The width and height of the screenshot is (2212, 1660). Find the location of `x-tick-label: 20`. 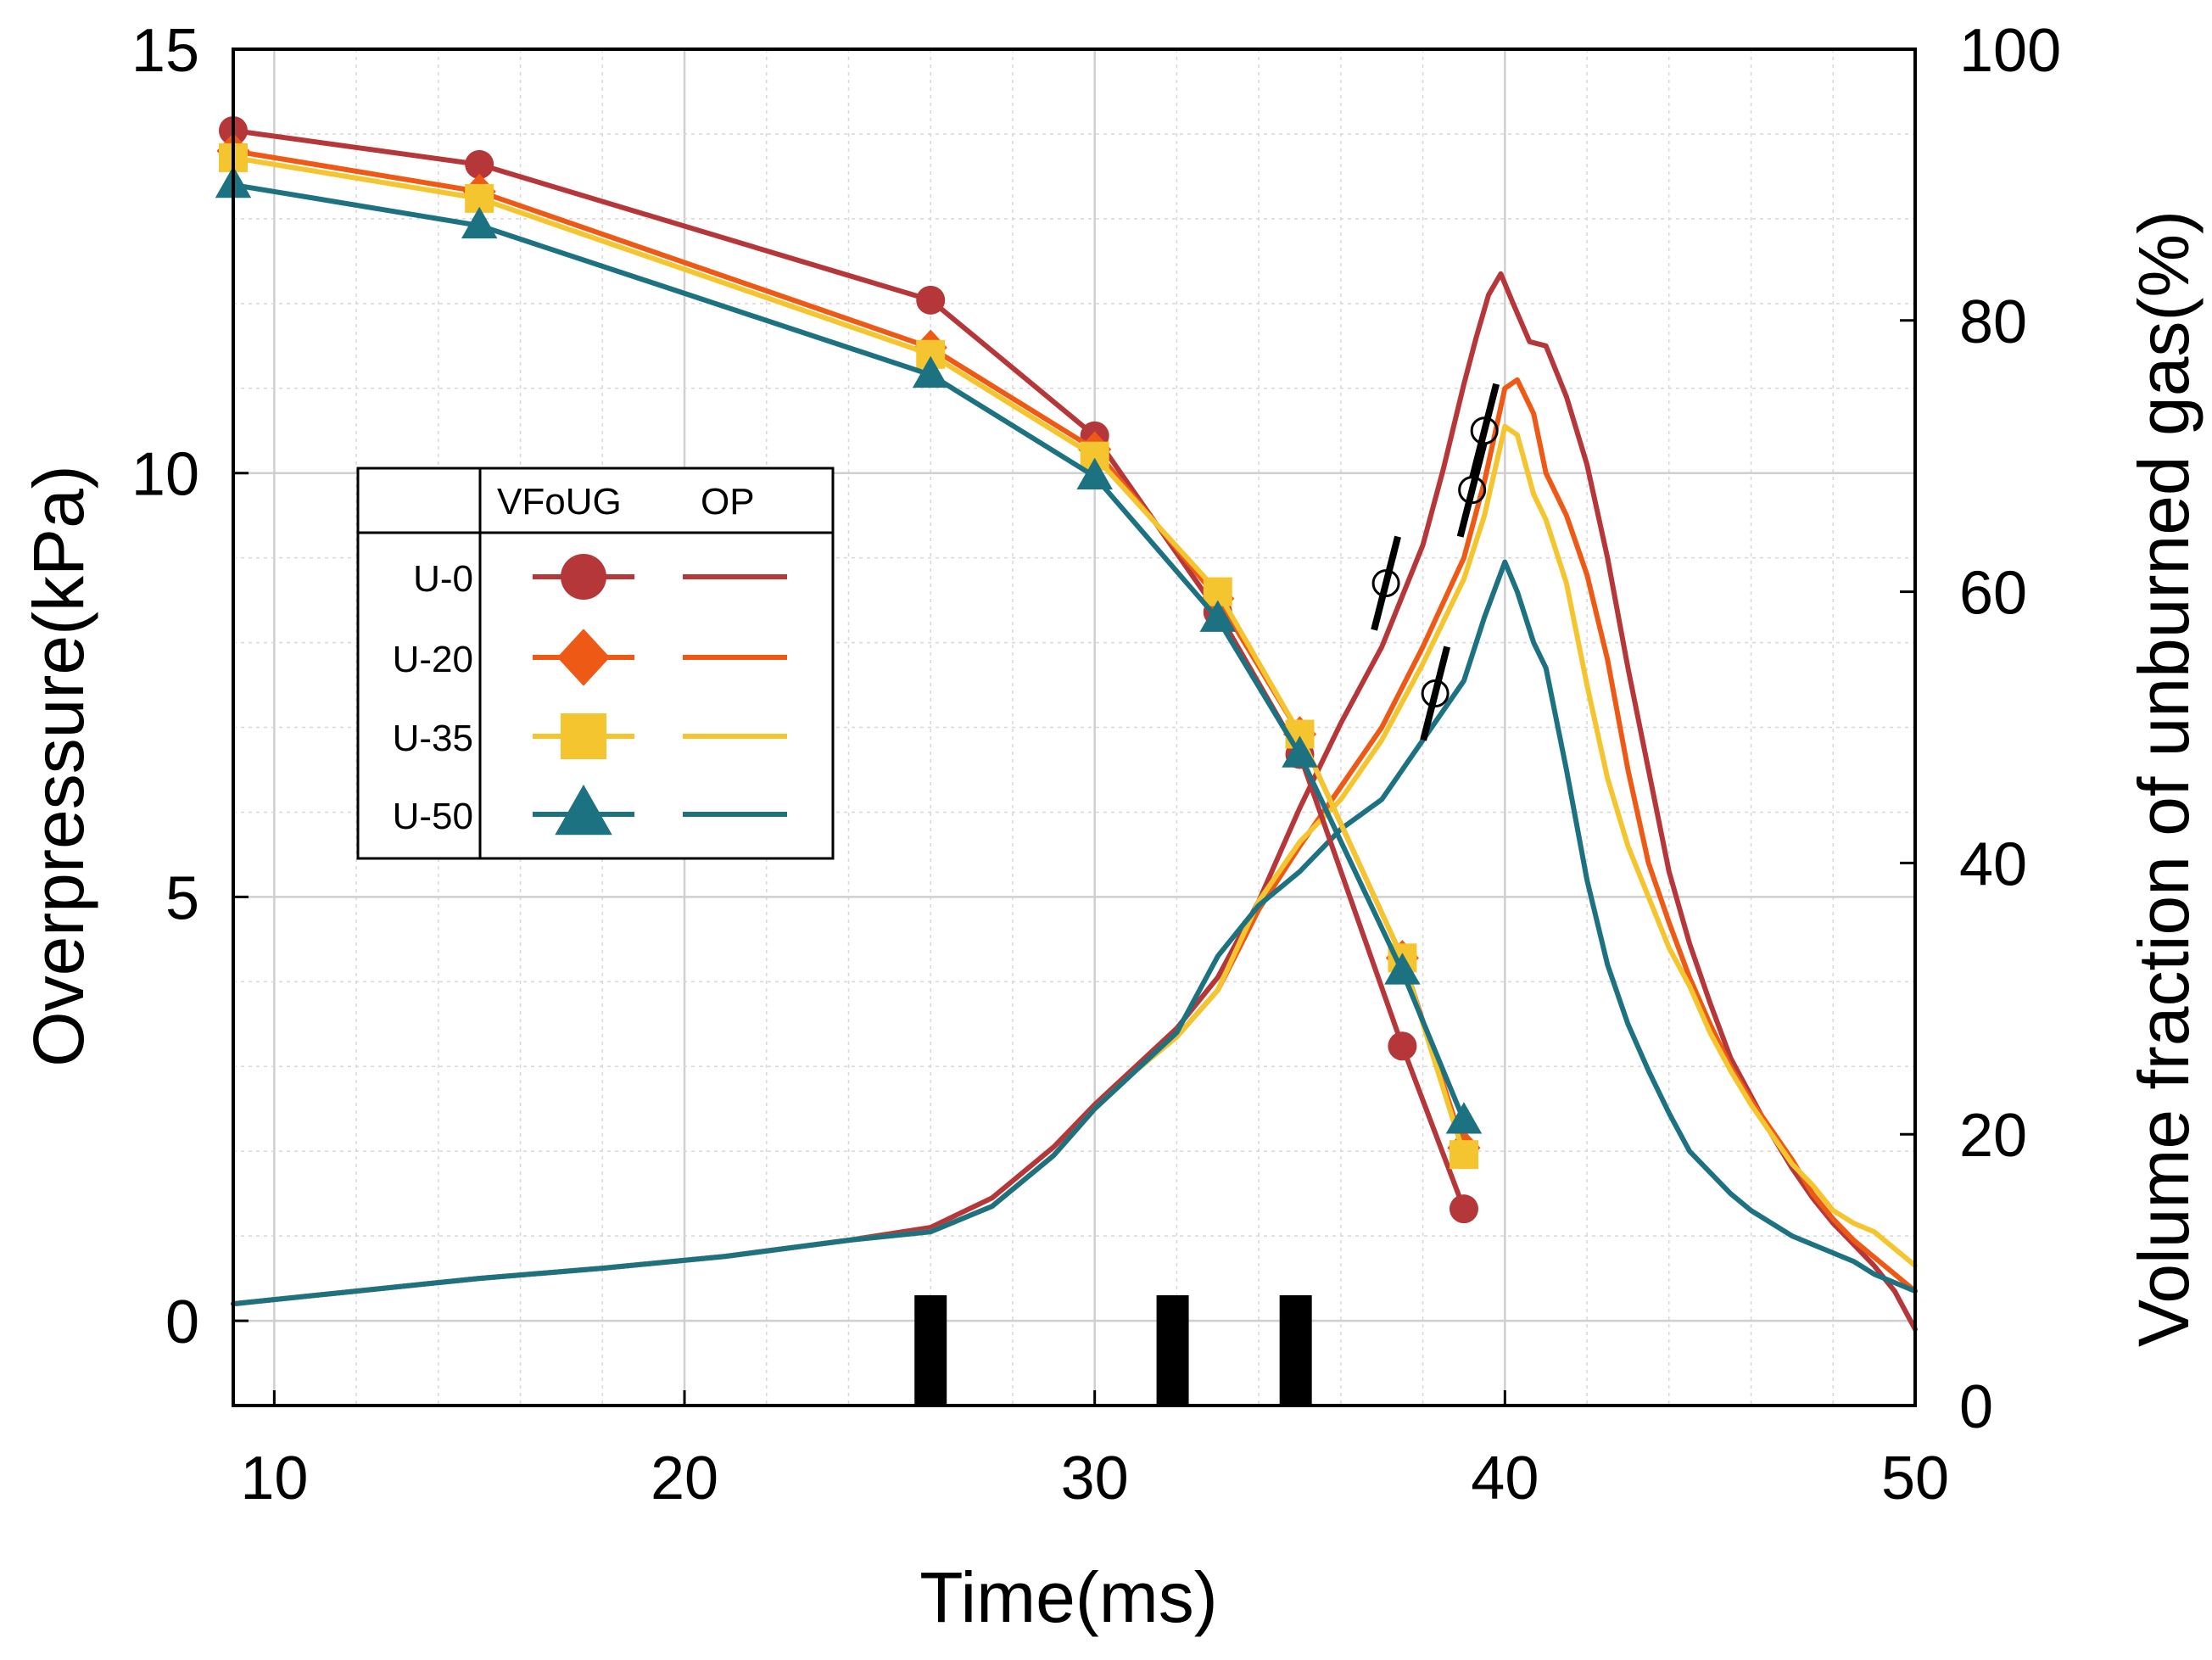

x-tick-label: 20 is located at coordinates (684, 1478).